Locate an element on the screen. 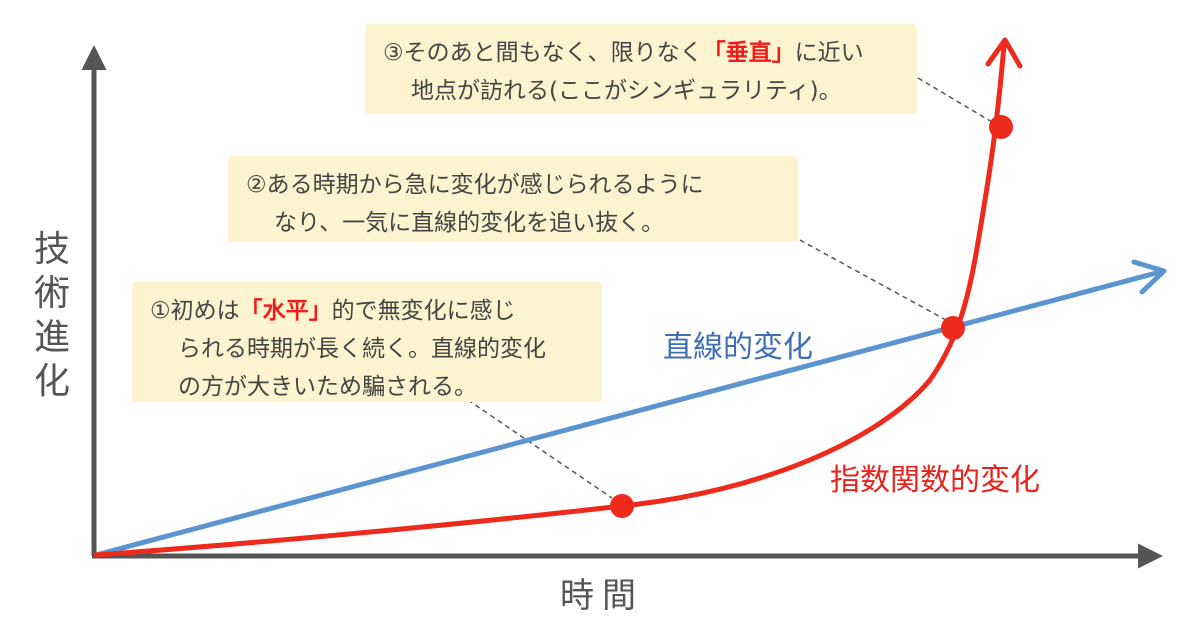 Image resolution: width=1200 pixels, height=630 pixels. note1-highlight: 「水平」 is located at coordinates (285, 311).